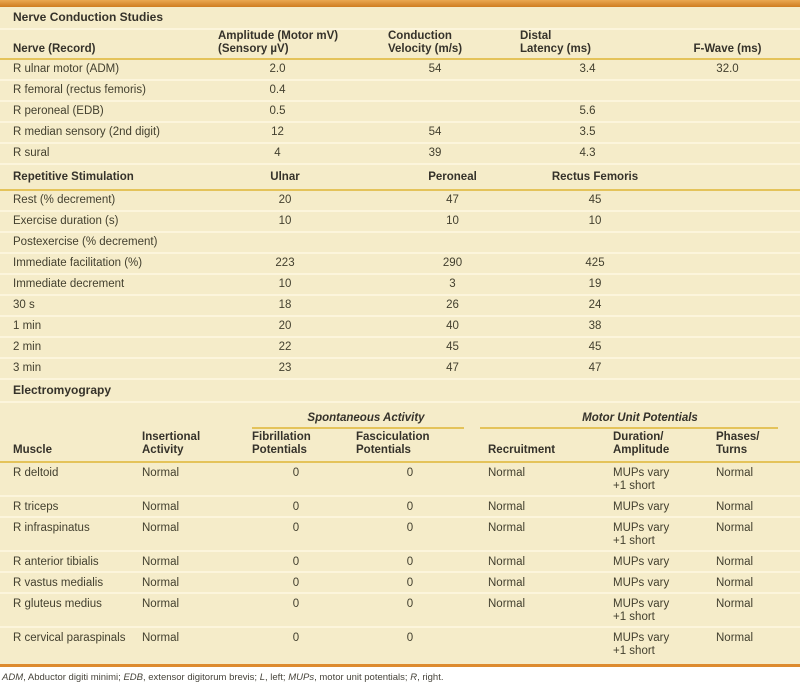  Describe the element at coordinates (595, 221) in the screenshot. I see `rectus-femoris-cell: 10` at that location.